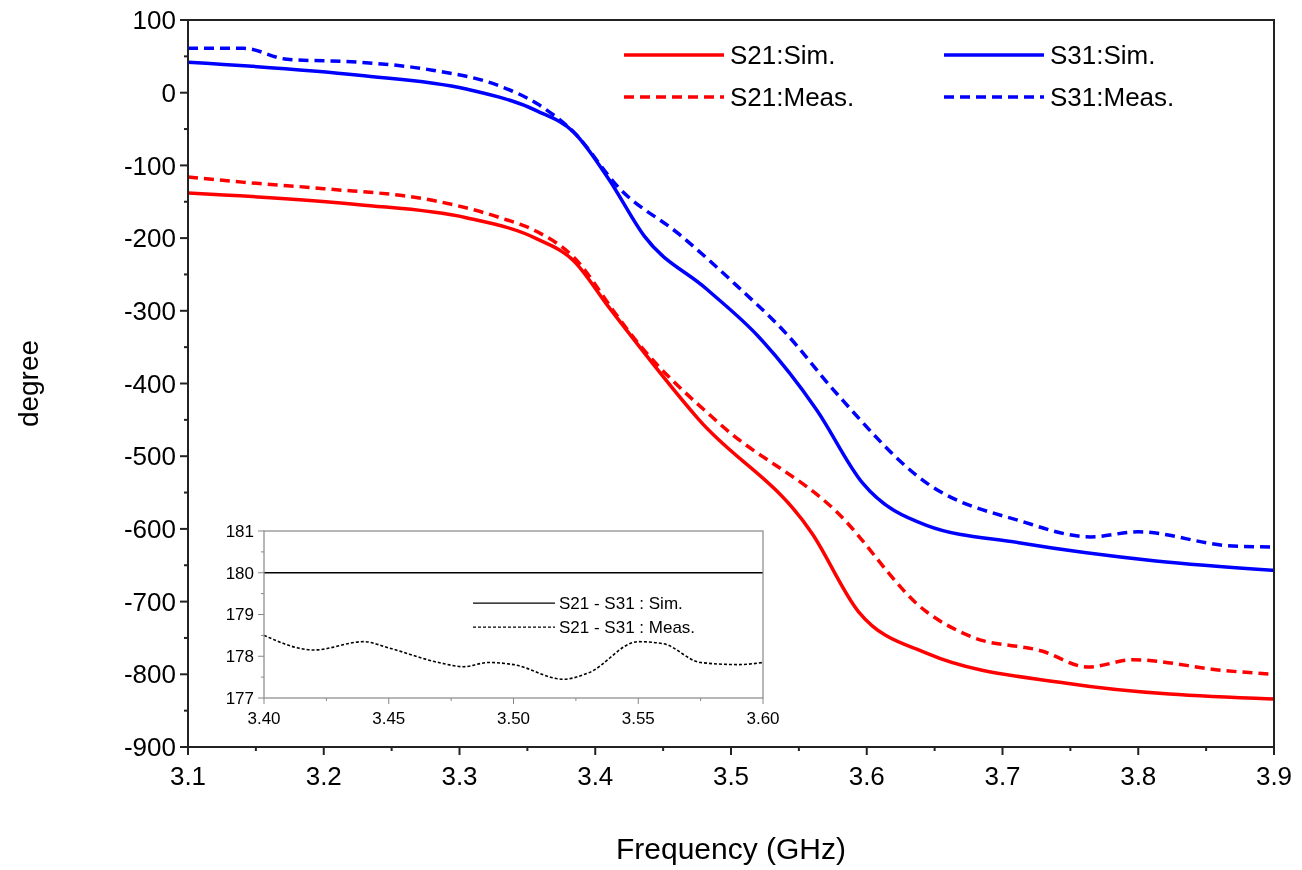 This screenshot has width=1302, height=870. I want to click on legend-label: S31:Meas., so click(1112, 97).